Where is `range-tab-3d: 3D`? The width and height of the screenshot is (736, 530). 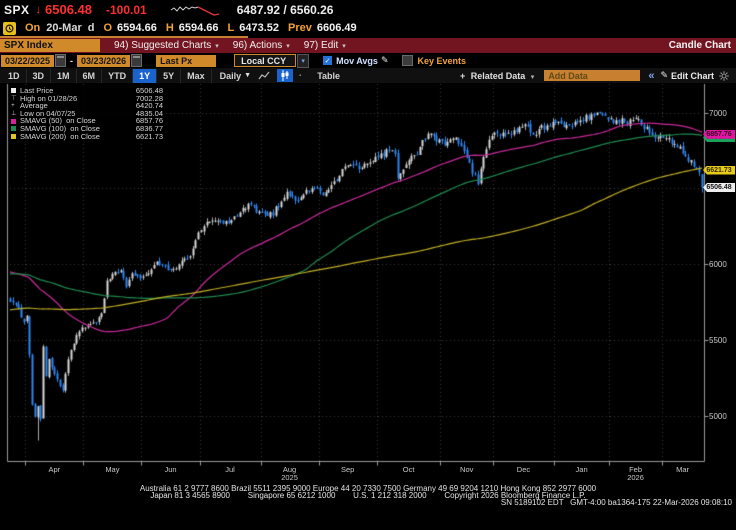 range-tab-3d: 3D is located at coordinates (39, 75).